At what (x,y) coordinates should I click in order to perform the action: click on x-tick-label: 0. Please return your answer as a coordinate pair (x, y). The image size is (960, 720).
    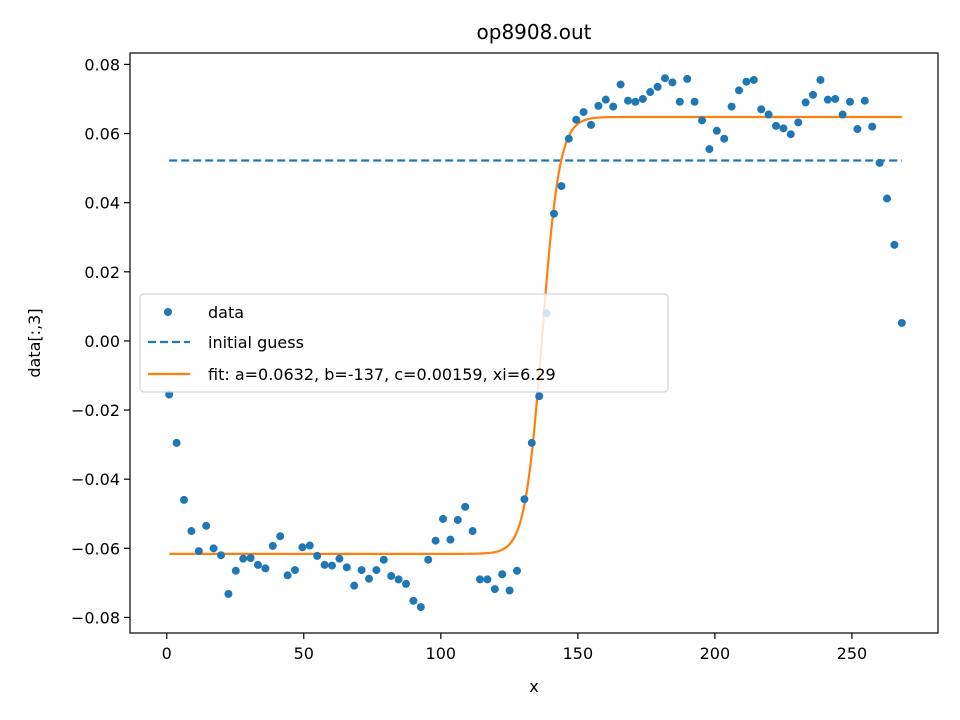
    Looking at the image, I should click on (167, 653).